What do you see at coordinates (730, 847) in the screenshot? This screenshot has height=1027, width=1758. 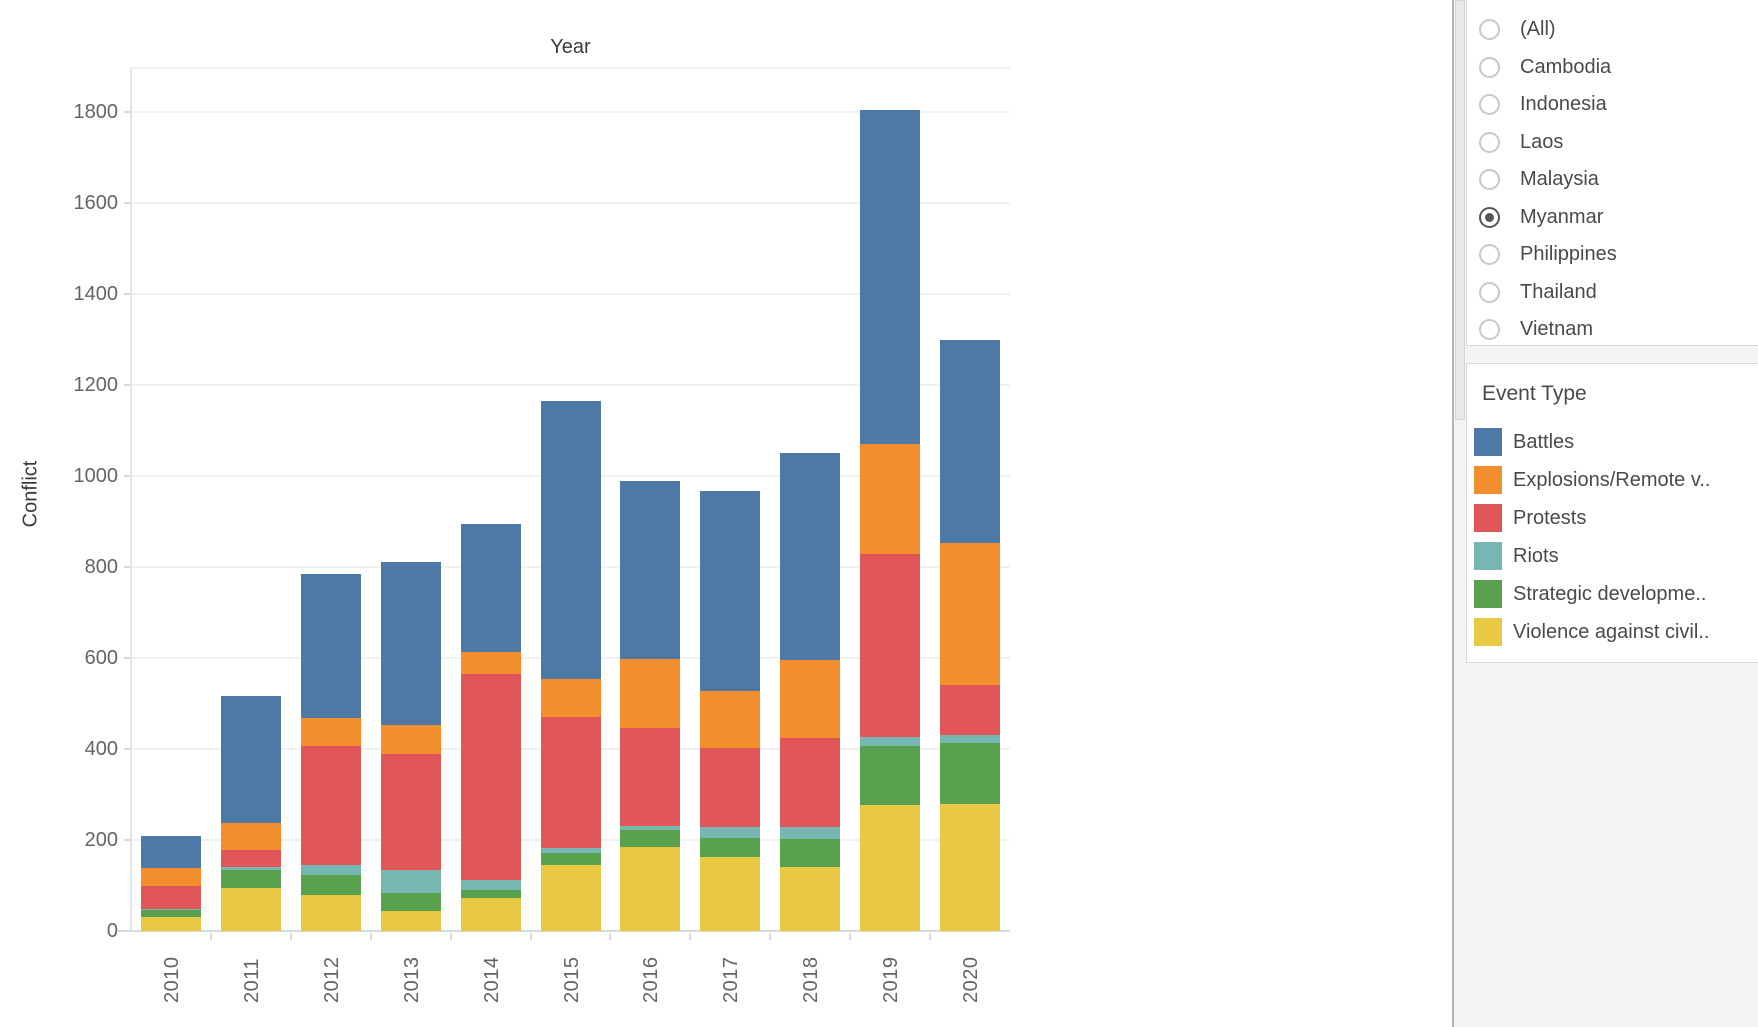 I see `bar-2017-strategic-developments` at bounding box center [730, 847].